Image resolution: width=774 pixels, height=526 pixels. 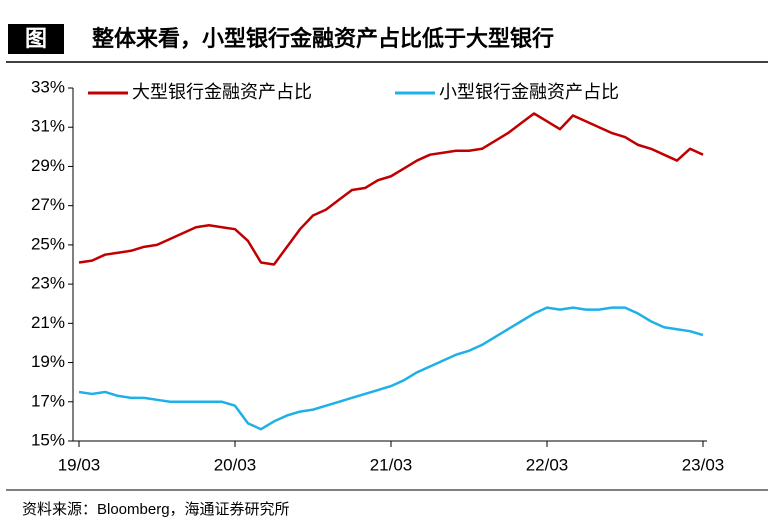 What do you see at coordinates (48, 439) in the screenshot?
I see `y-tick-label: 15%` at bounding box center [48, 439].